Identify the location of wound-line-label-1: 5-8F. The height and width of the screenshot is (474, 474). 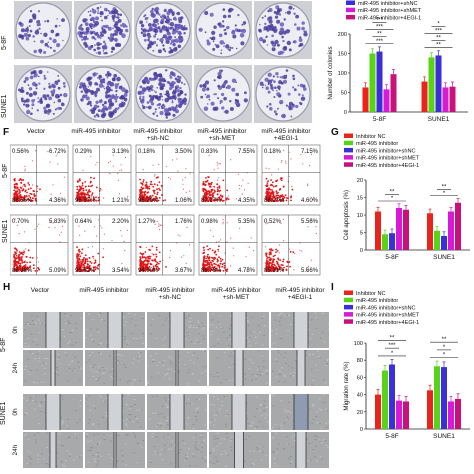
(3, 344).